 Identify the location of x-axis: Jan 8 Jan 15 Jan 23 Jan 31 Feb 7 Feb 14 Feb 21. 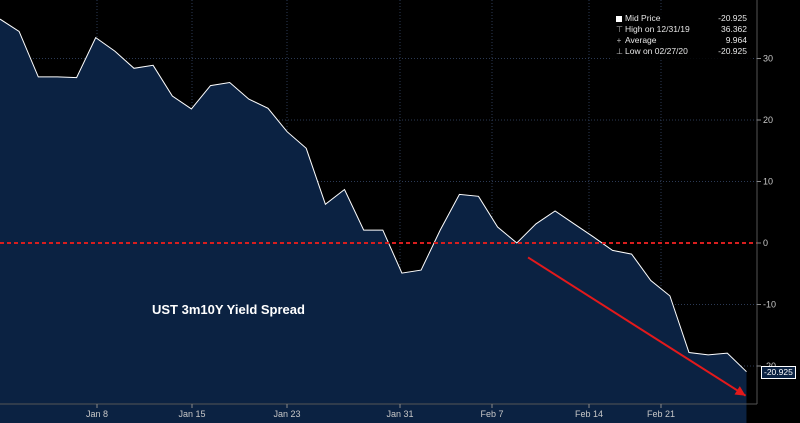
(378, 411).